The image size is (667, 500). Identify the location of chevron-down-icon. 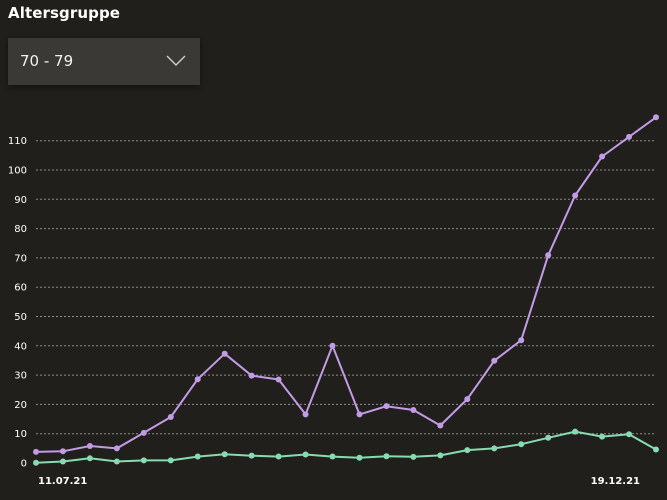
(176, 60).